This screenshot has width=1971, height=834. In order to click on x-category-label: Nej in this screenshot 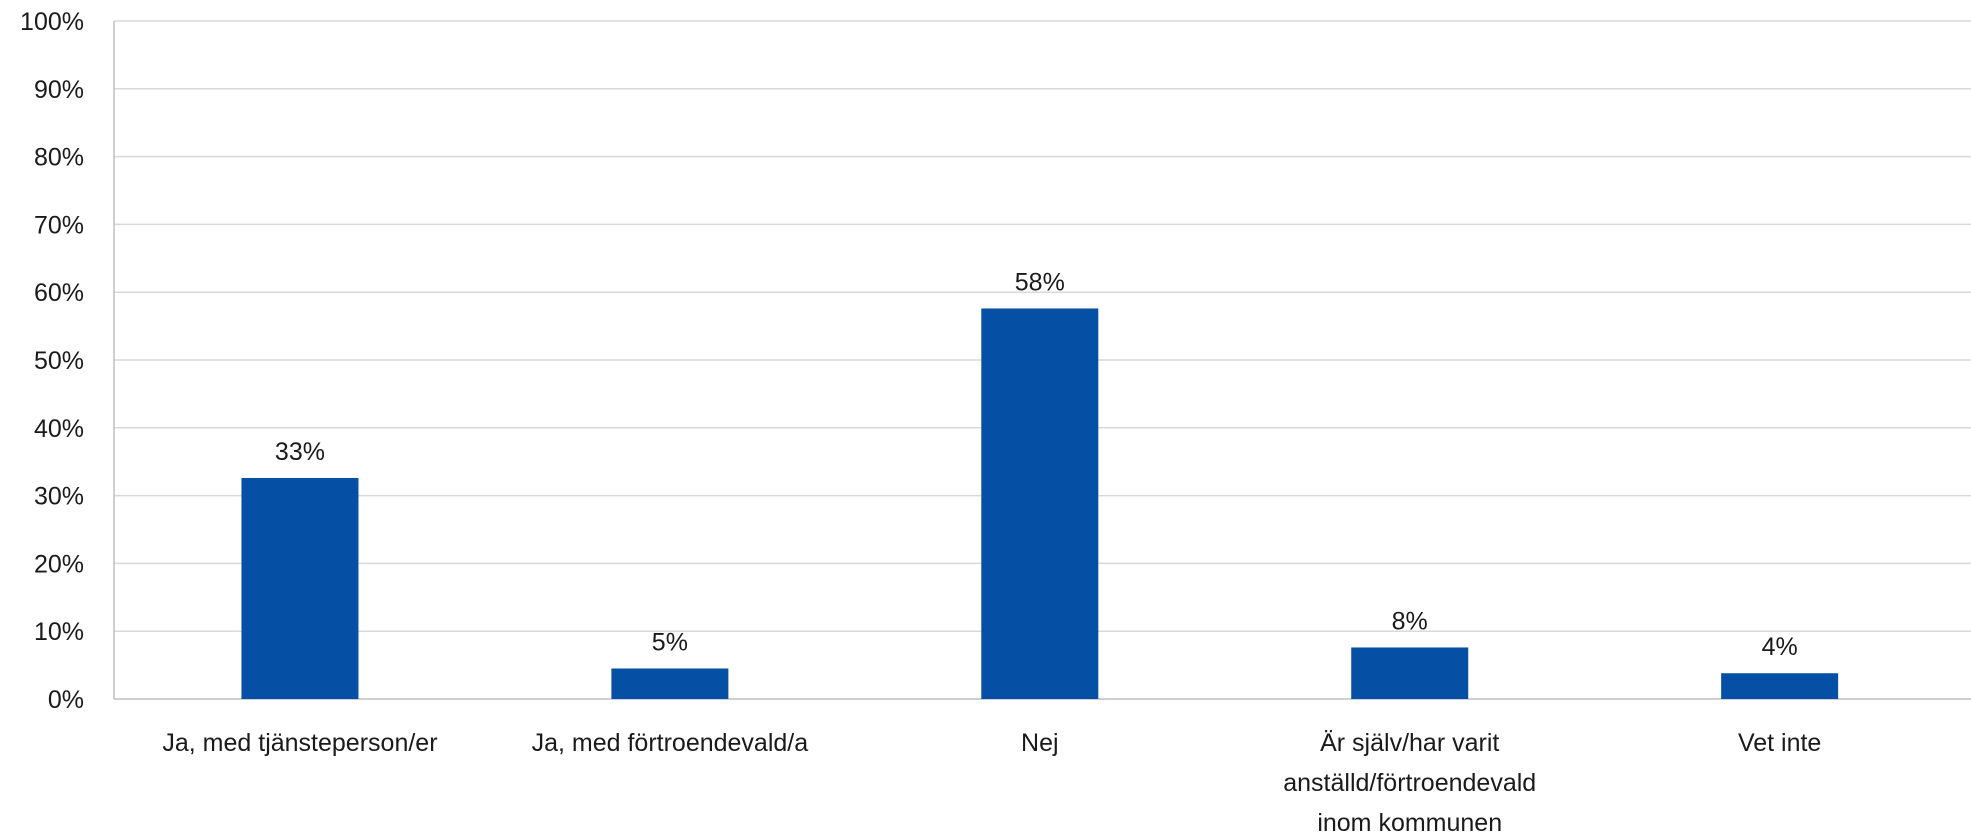, I will do `click(1040, 743)`.